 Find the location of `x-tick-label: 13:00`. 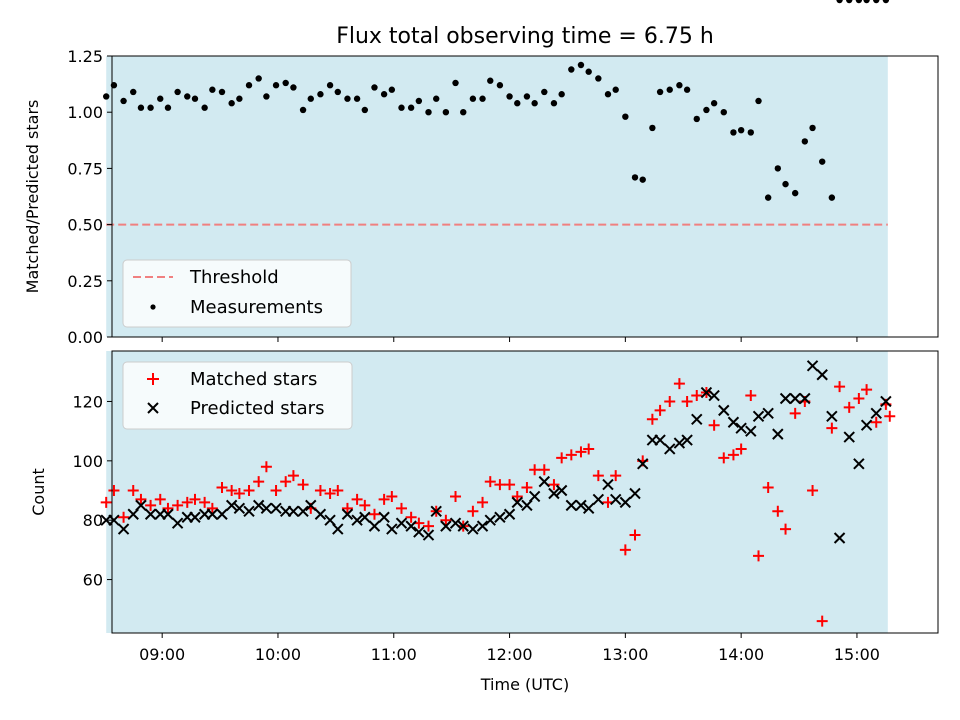

x-tick-label: 13:00 is located at coordinates (625, 654).